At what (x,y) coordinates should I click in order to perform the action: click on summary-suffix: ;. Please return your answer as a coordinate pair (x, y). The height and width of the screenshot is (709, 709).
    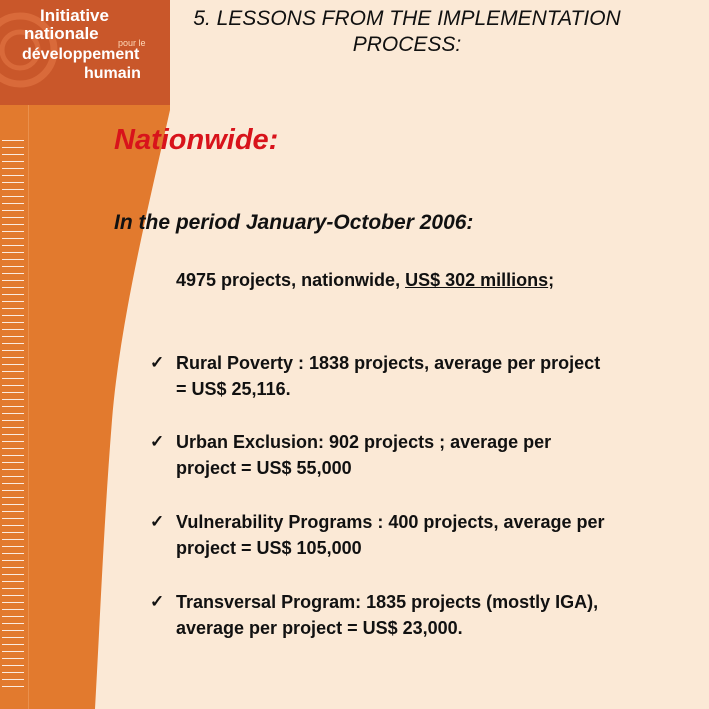
    Looking at the image, I should click on (551, 280).